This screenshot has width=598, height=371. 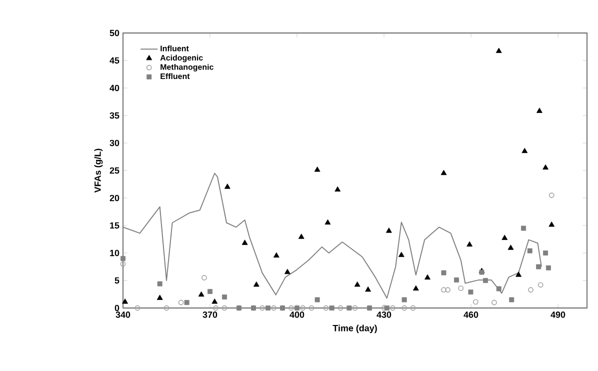 I want to click on x-tick-label: 460, so click(x=471, y=315).